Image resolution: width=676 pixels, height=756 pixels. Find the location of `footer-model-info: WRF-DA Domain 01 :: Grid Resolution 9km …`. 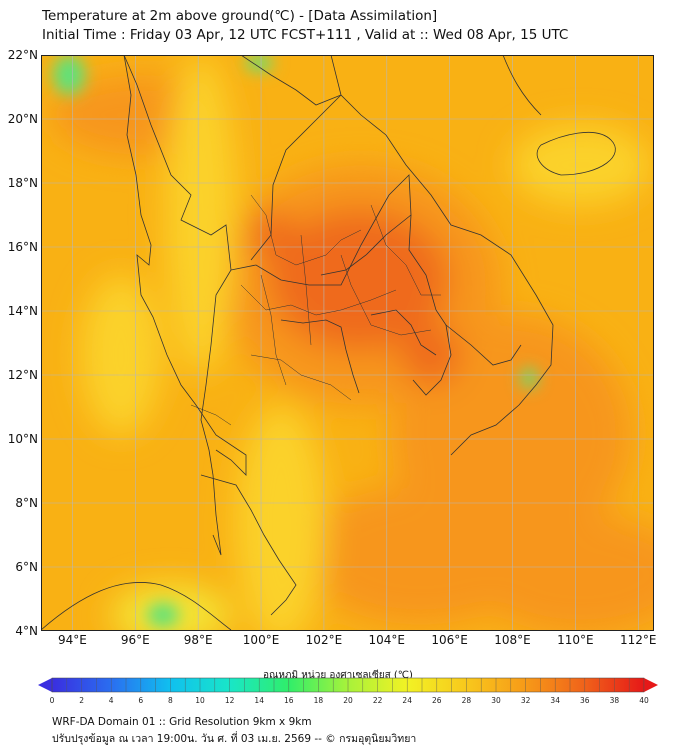

footer-model-info: WRF-DA Domain 01 :: Grid Resolution 9km … is located at coordinates (182, 722).